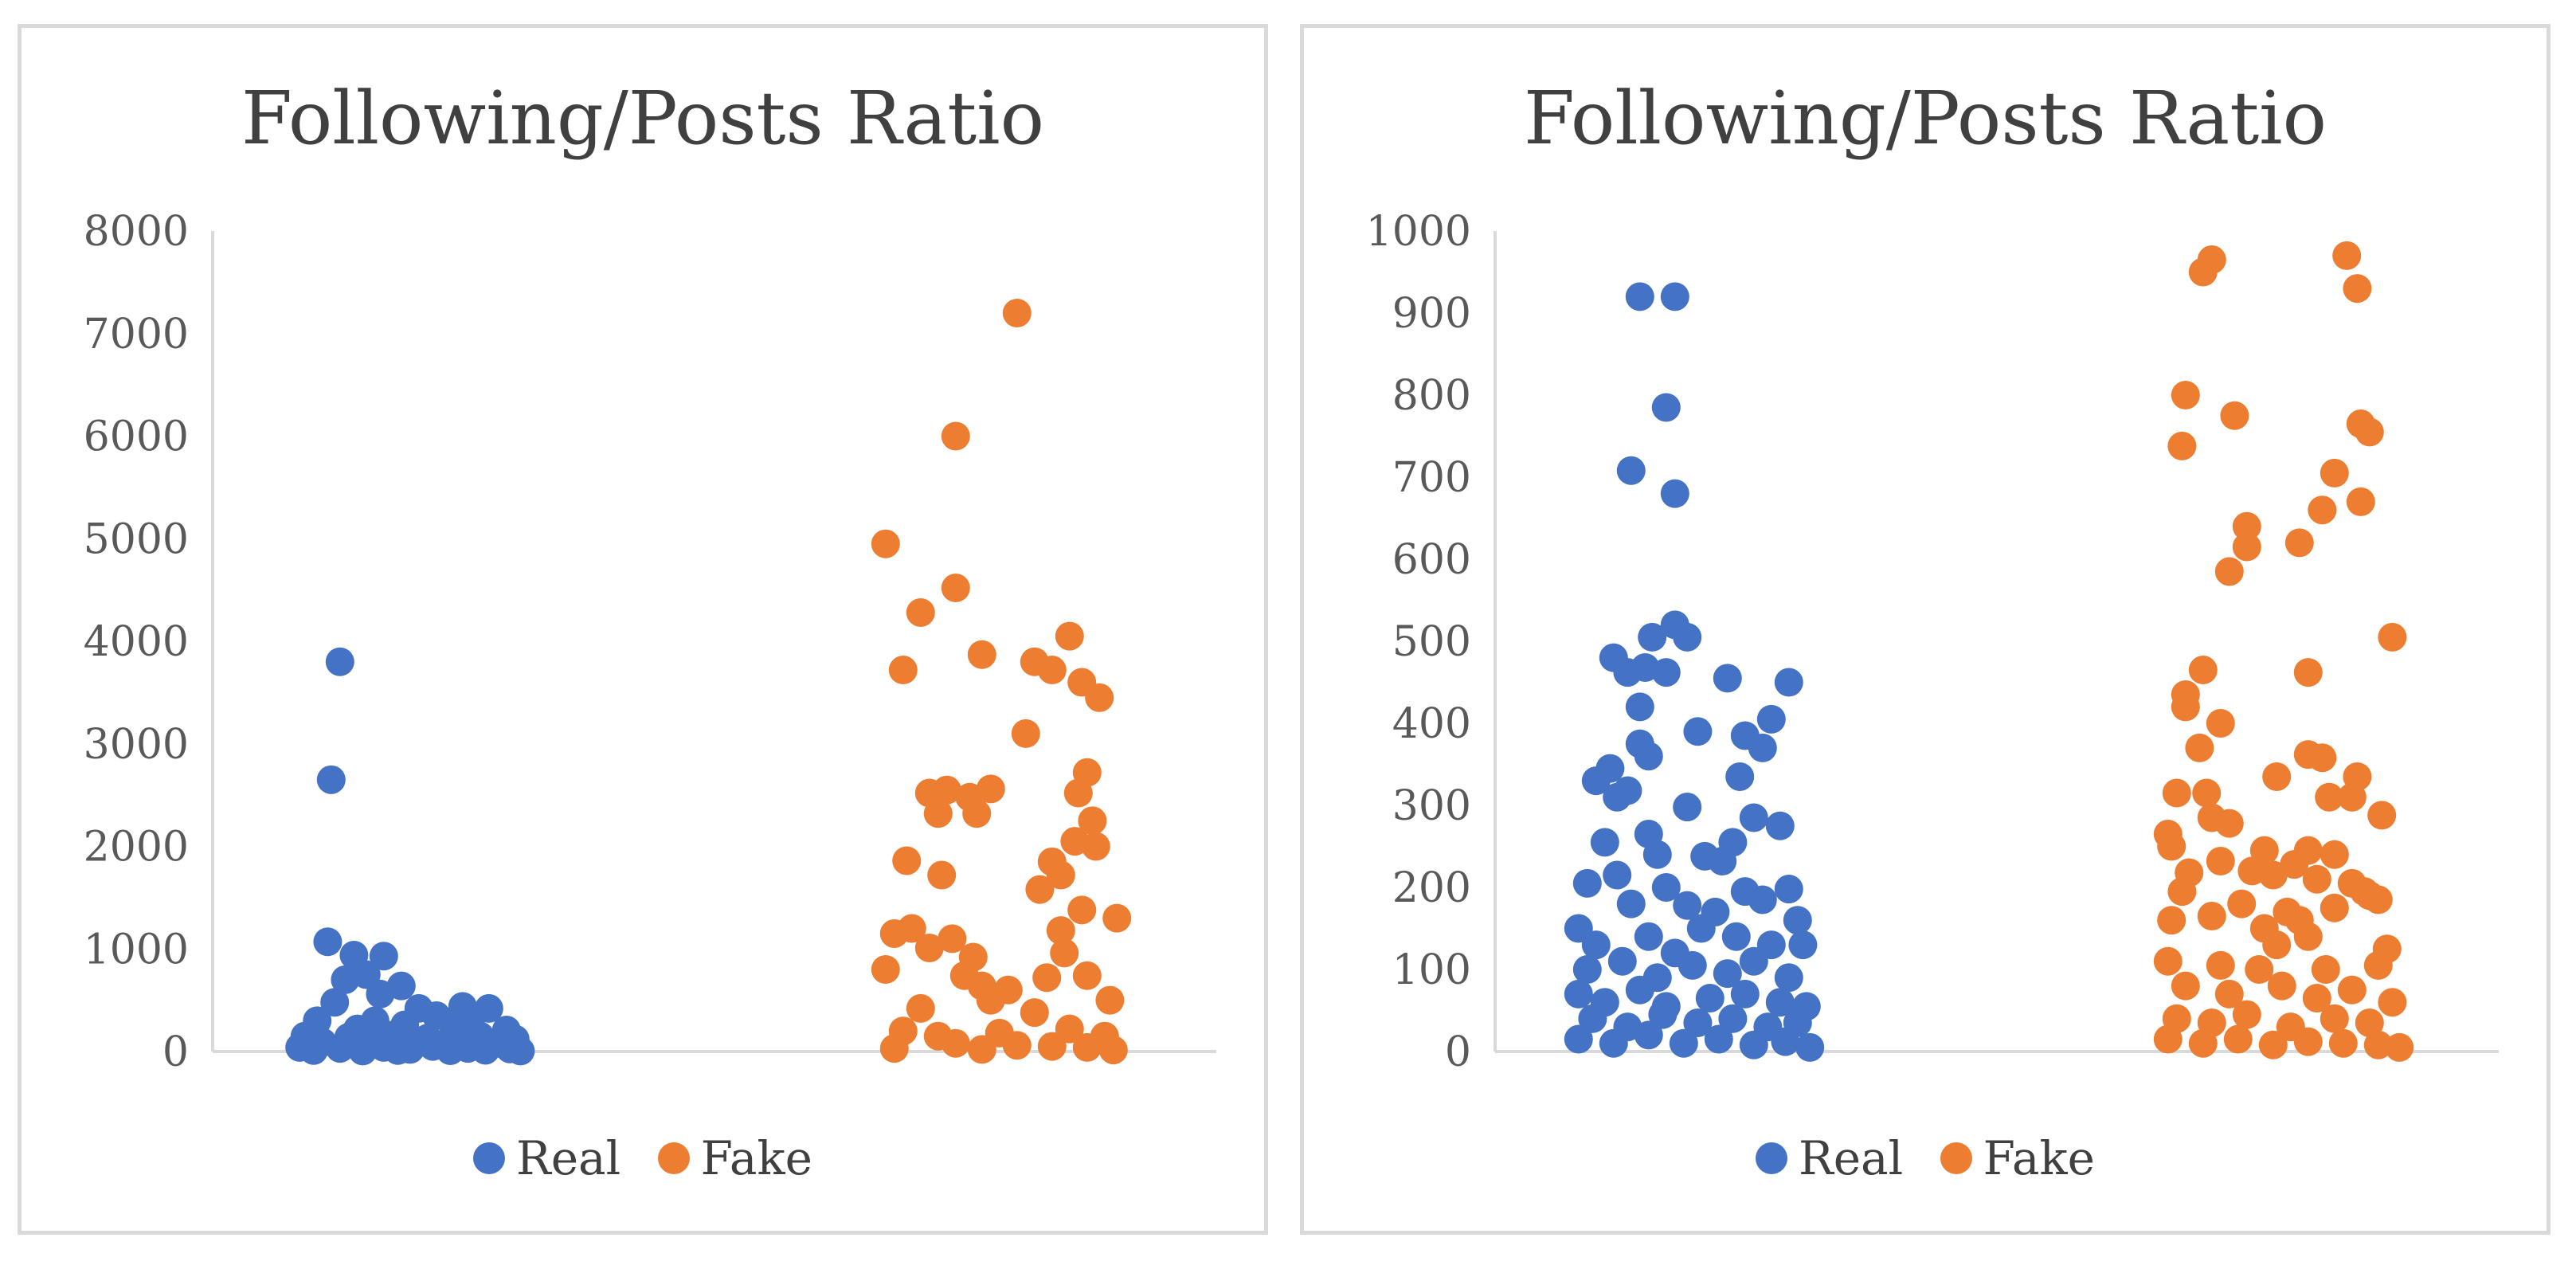  I want to click on y-tick-label: 8000, so click(136, 232).